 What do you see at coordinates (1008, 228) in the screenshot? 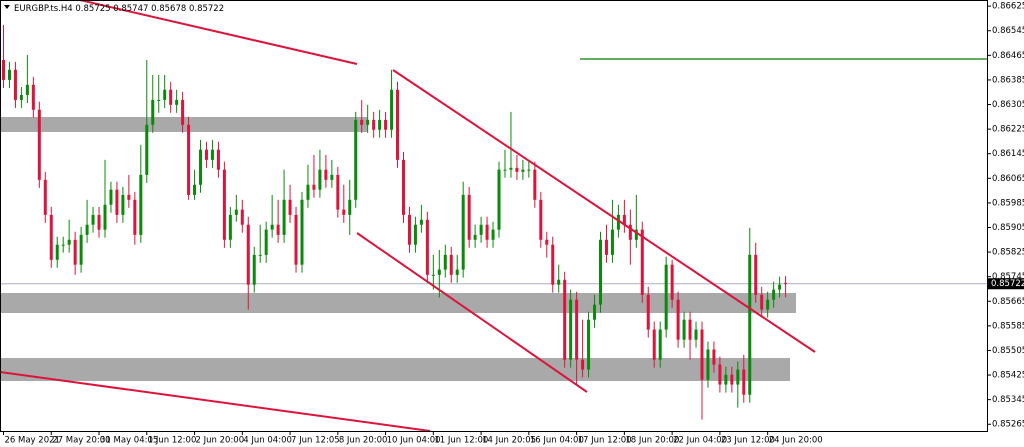
I see `y-tick-label: 0.85905` at bounding box center [1008, 228].